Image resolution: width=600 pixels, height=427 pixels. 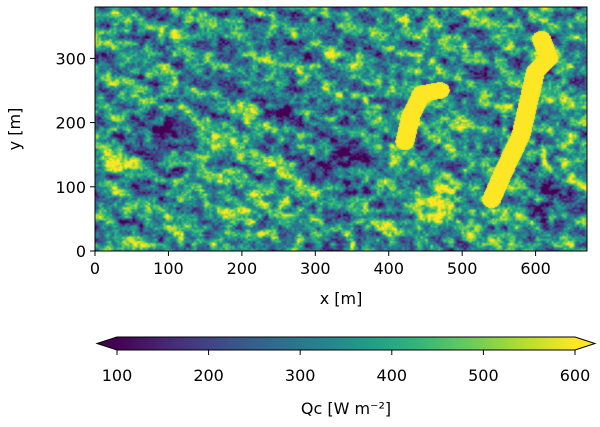 I want to click on colorbar-tick-label: 300, so click(x=300, y=375).